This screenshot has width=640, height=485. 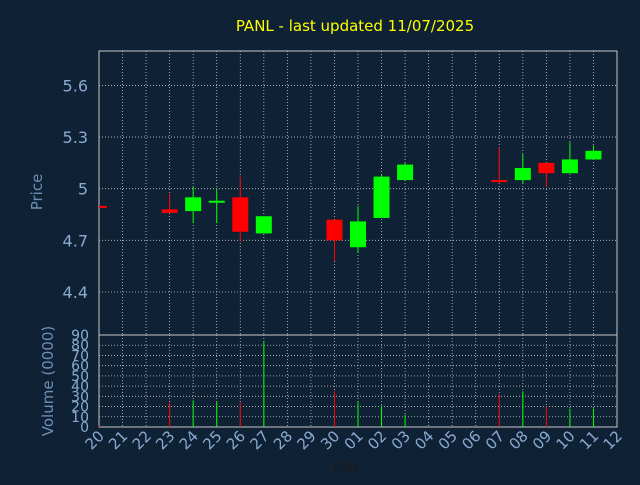 What do you see at coordinates (212, 440) in the screenshot?
I see `x-tick-label: 25` at bounding box center [212, 440].